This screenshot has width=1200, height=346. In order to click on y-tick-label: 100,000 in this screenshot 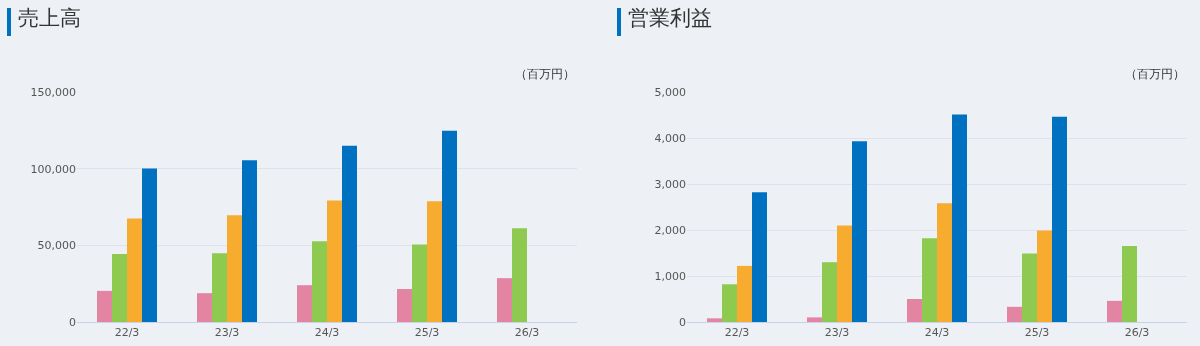, I will do `click(53, 169)`.